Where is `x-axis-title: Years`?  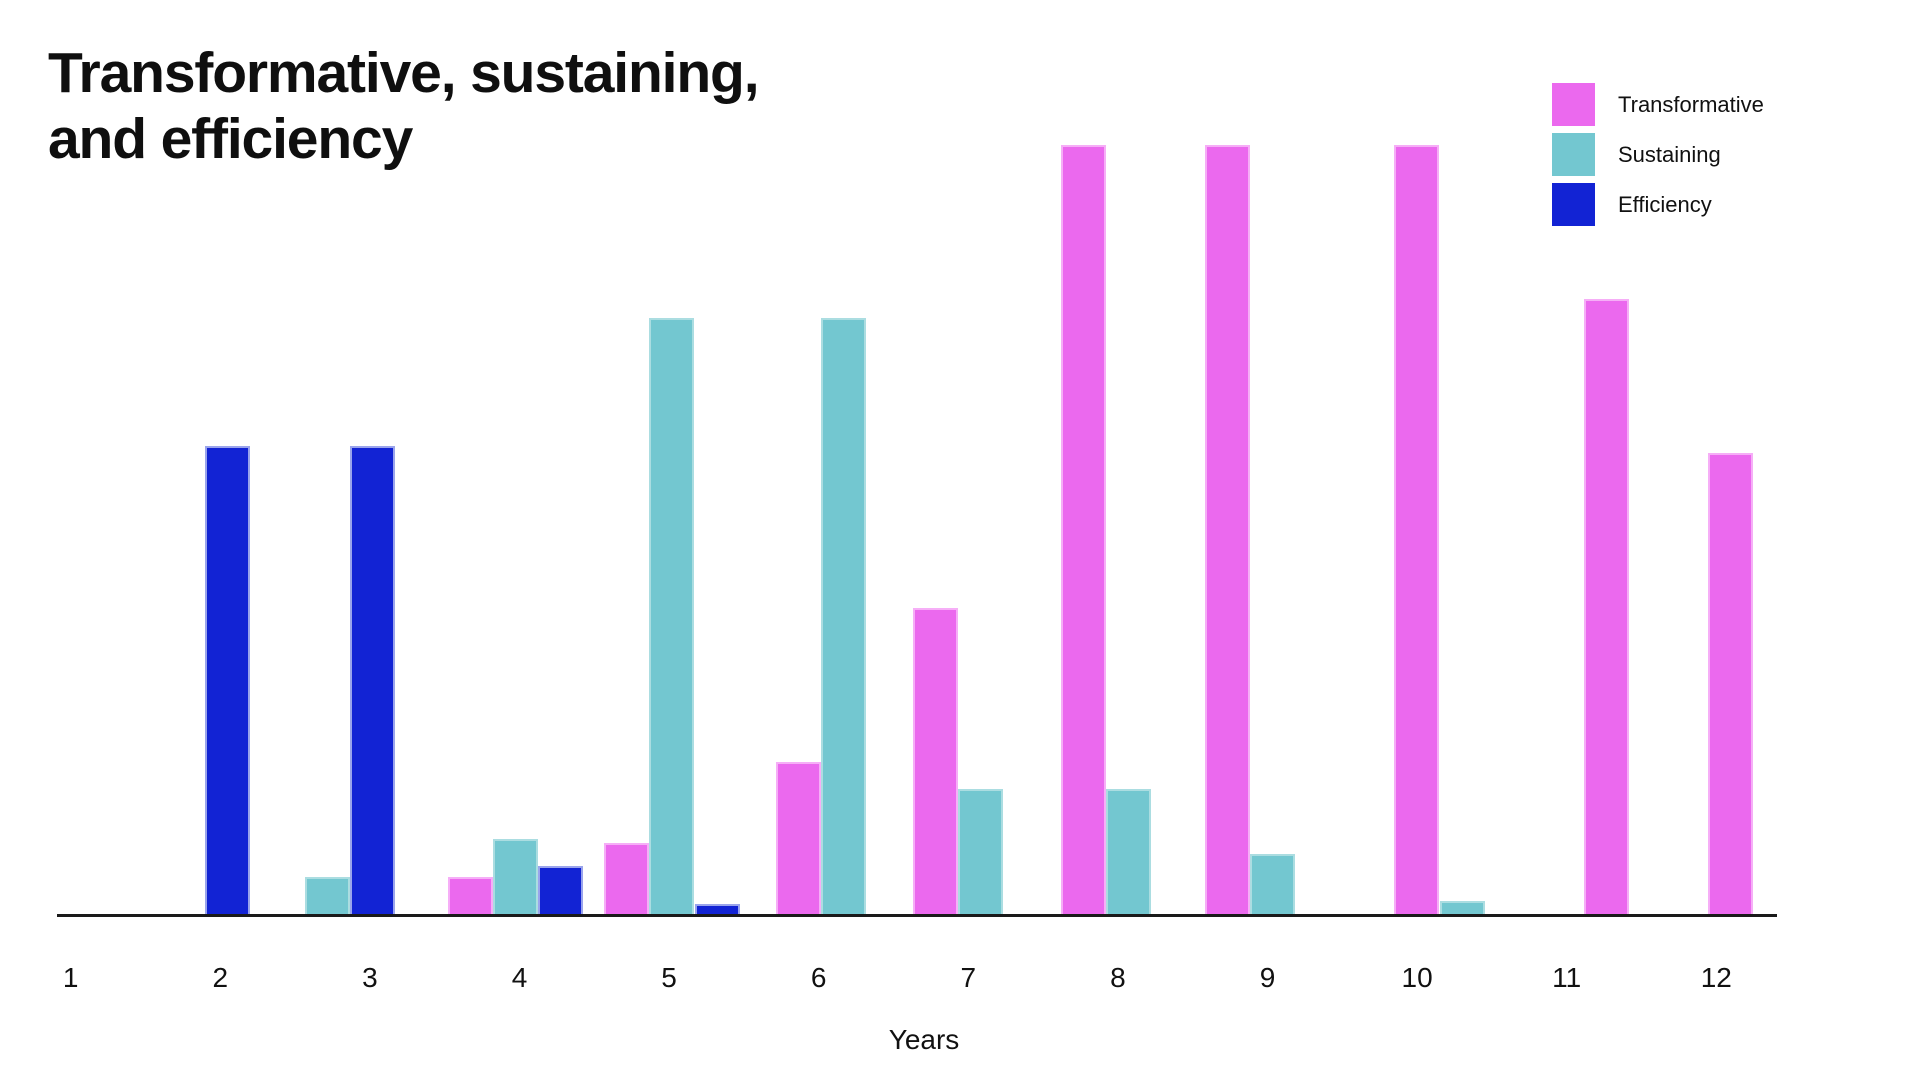
x-axis-title: Years is located at coordinates (924, 1039).